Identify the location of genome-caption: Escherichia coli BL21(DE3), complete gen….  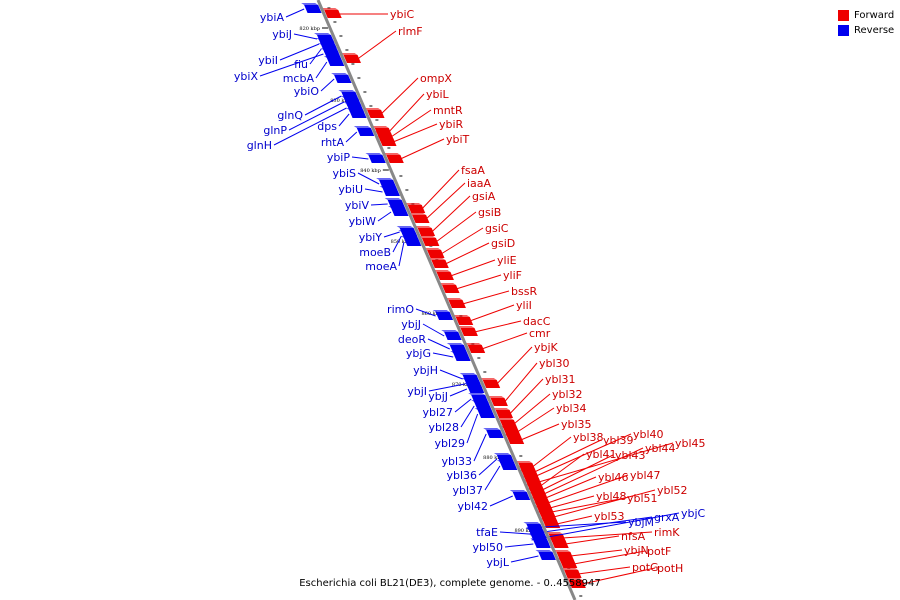
(450, 583).